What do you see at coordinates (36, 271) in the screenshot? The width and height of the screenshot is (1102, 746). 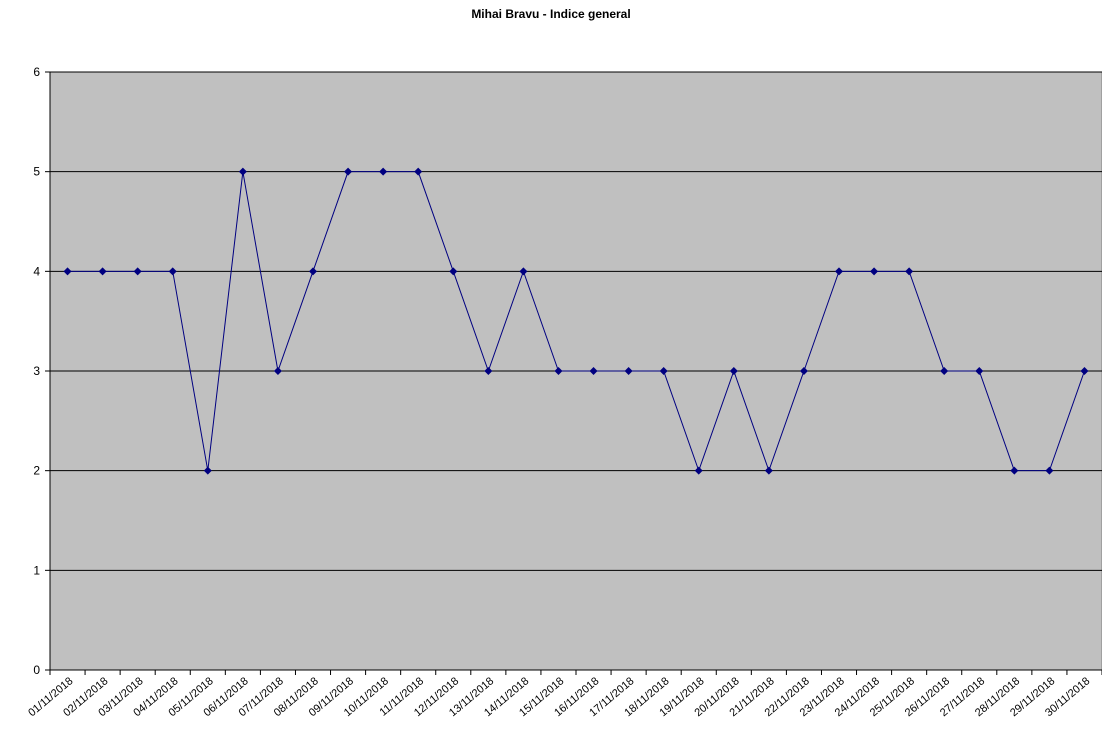 I see `y-tick-label: 4` at bounding box center [36, 271].